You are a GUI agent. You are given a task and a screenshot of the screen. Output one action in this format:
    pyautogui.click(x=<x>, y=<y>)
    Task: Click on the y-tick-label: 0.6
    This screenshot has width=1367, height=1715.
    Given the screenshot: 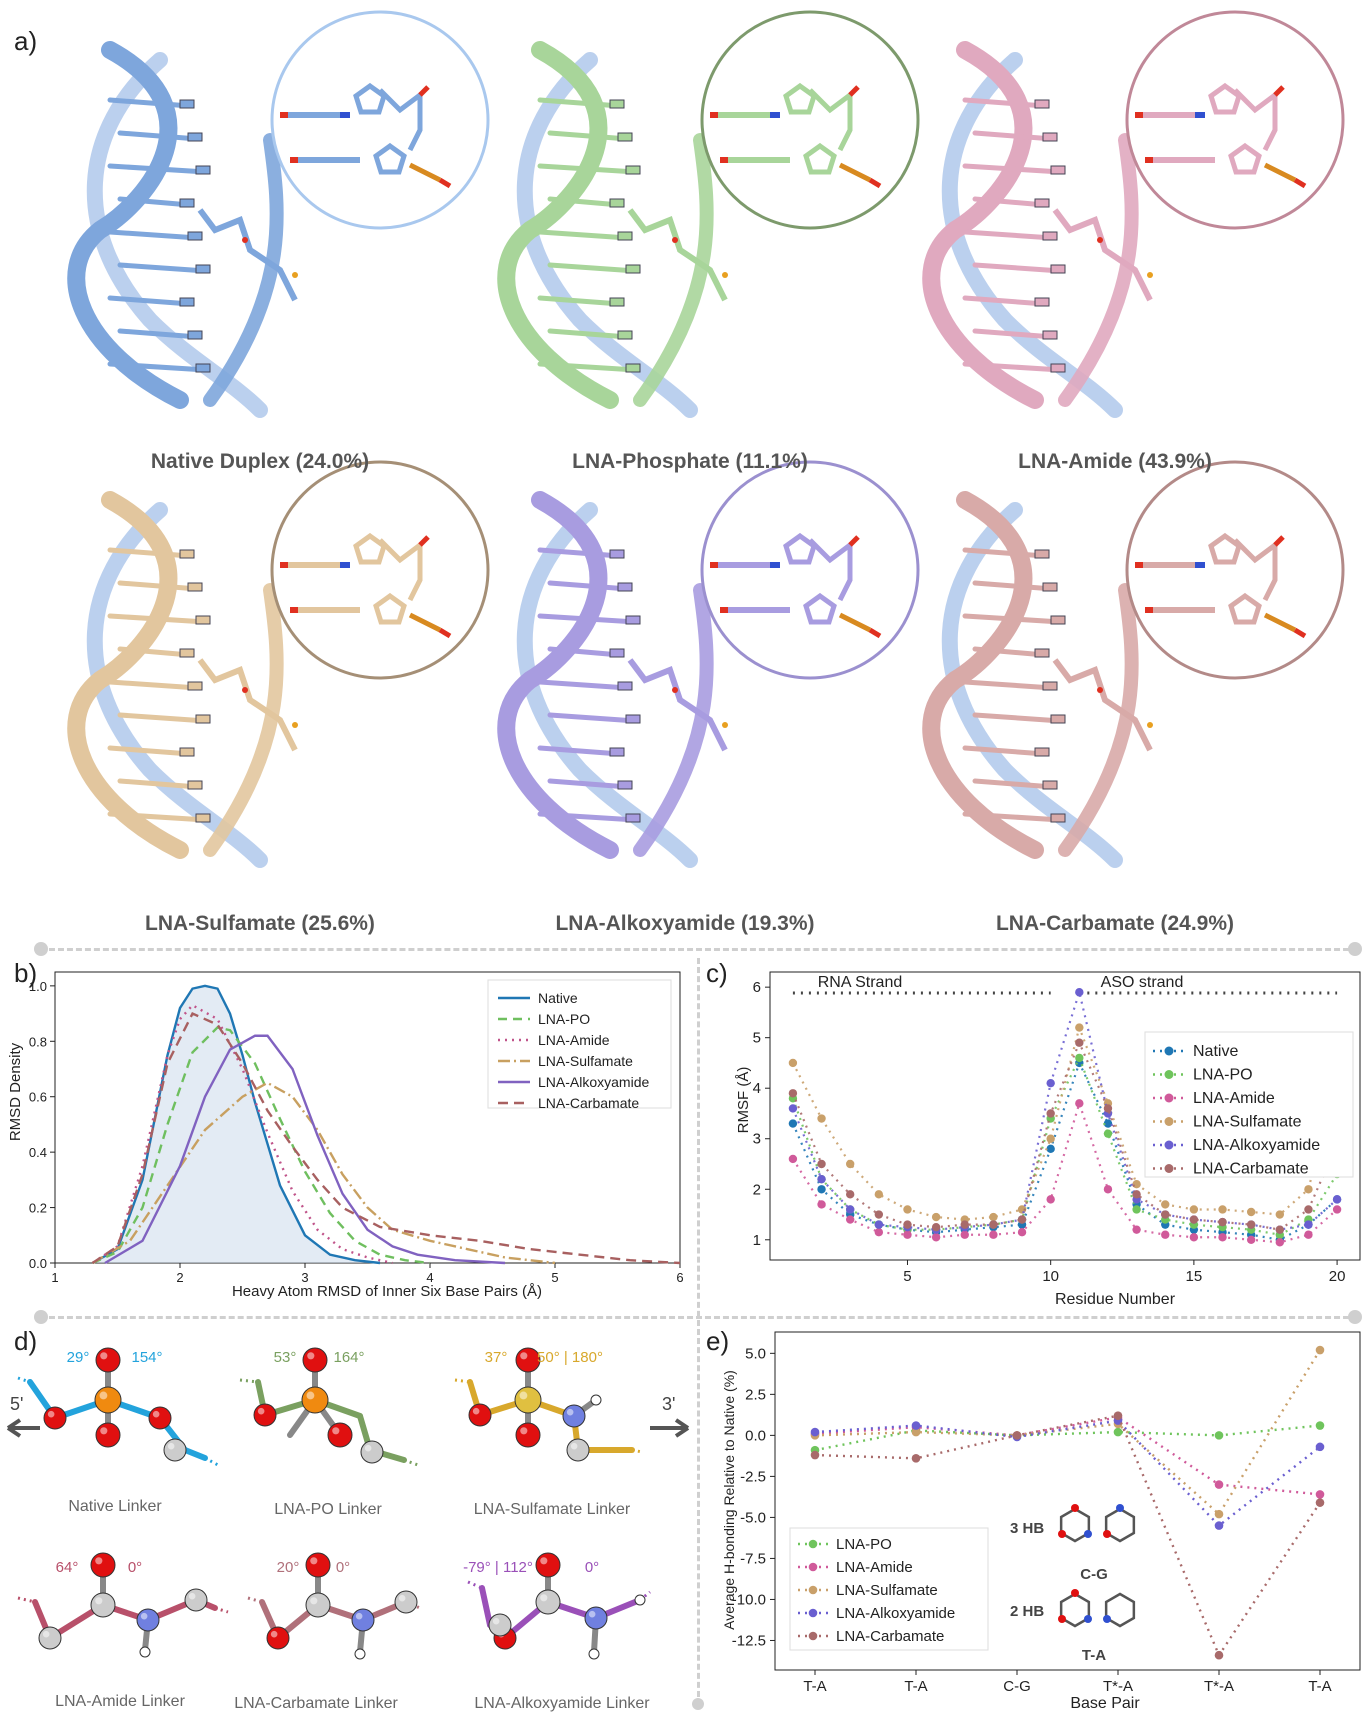 What is the action you would take?
    pyautogui.click(x=38, y=1097)
    